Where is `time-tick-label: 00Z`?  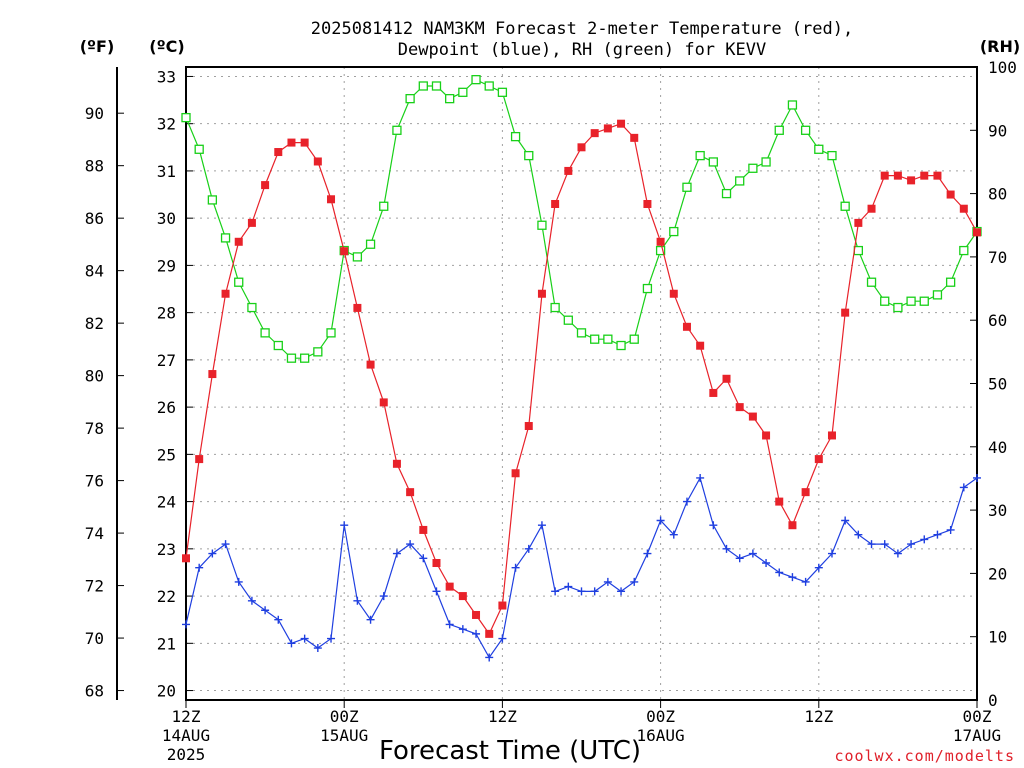 time-tick-label: 00Z is located at coordinates (977, 716).